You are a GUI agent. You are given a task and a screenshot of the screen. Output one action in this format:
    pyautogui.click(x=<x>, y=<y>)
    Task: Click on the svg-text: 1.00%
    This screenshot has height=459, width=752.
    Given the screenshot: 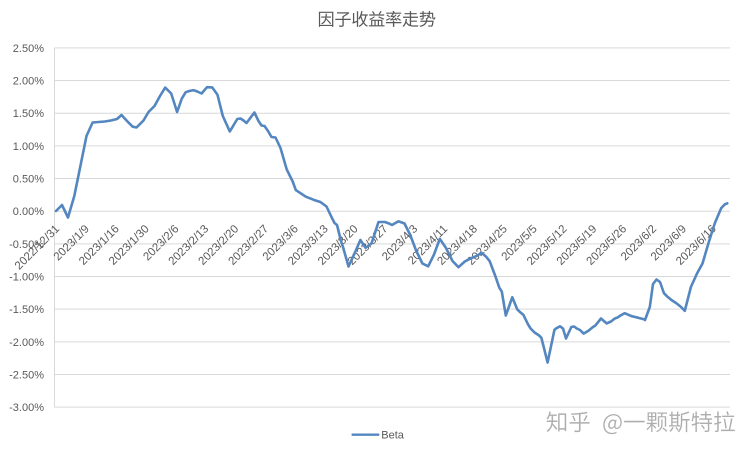 What is the action you would take?
    pyautogui.click(x=28, y=147)
    